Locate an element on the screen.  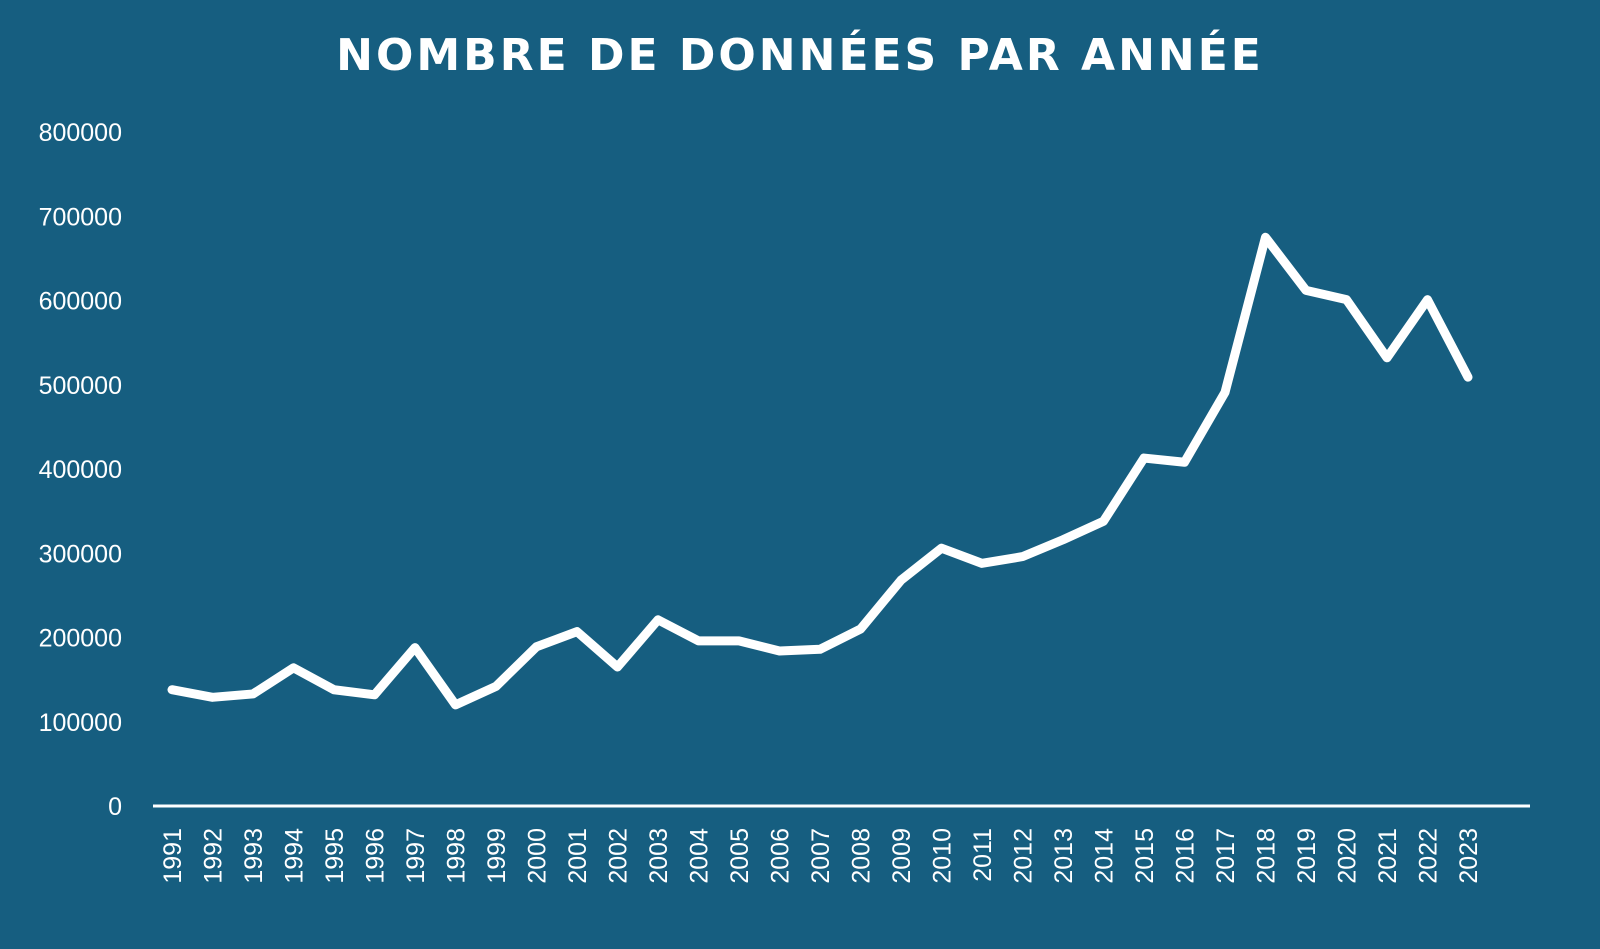
x-tick-label: 1999 is located at coordinates (497, 856).